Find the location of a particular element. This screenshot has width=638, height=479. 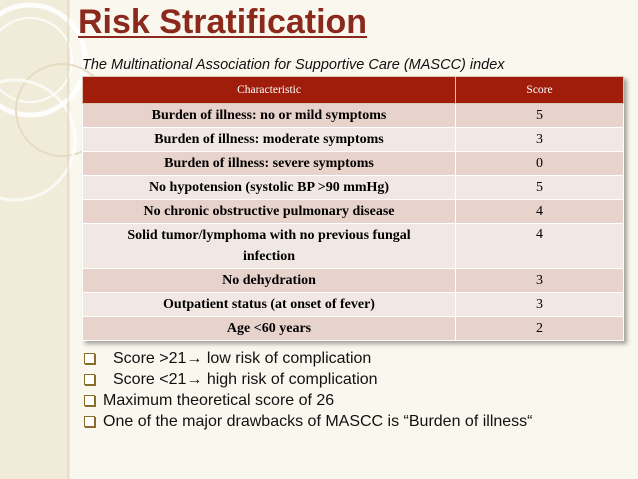

table-header-row: Characteristic Score is located at coordinates (352, 90).